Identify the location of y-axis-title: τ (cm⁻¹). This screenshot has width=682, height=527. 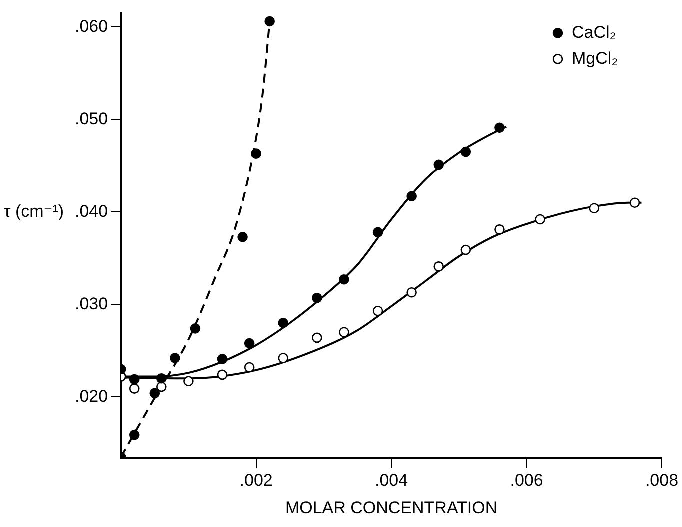
(34, 211).